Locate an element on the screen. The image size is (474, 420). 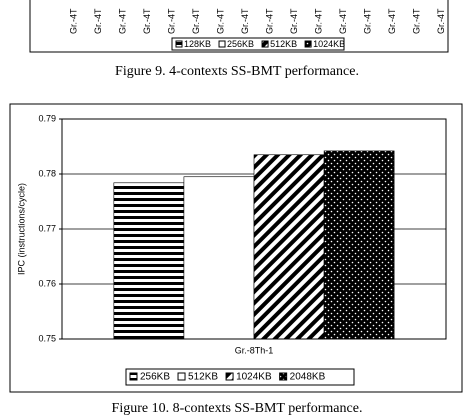
y-tick-label: 0.78 is located at coordinates (47, 173).